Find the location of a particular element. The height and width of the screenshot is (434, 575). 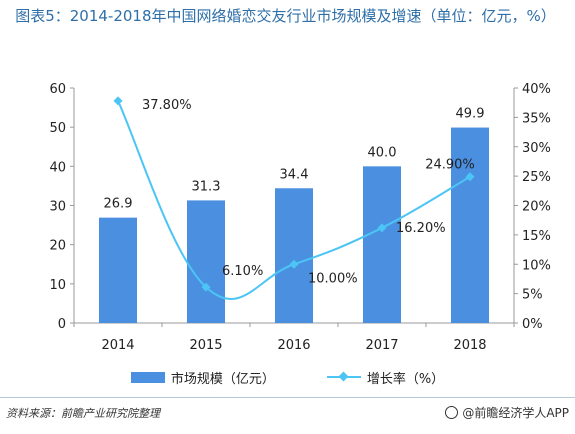

y-right-tick-label: 25% is located at coordinates (536, 177).